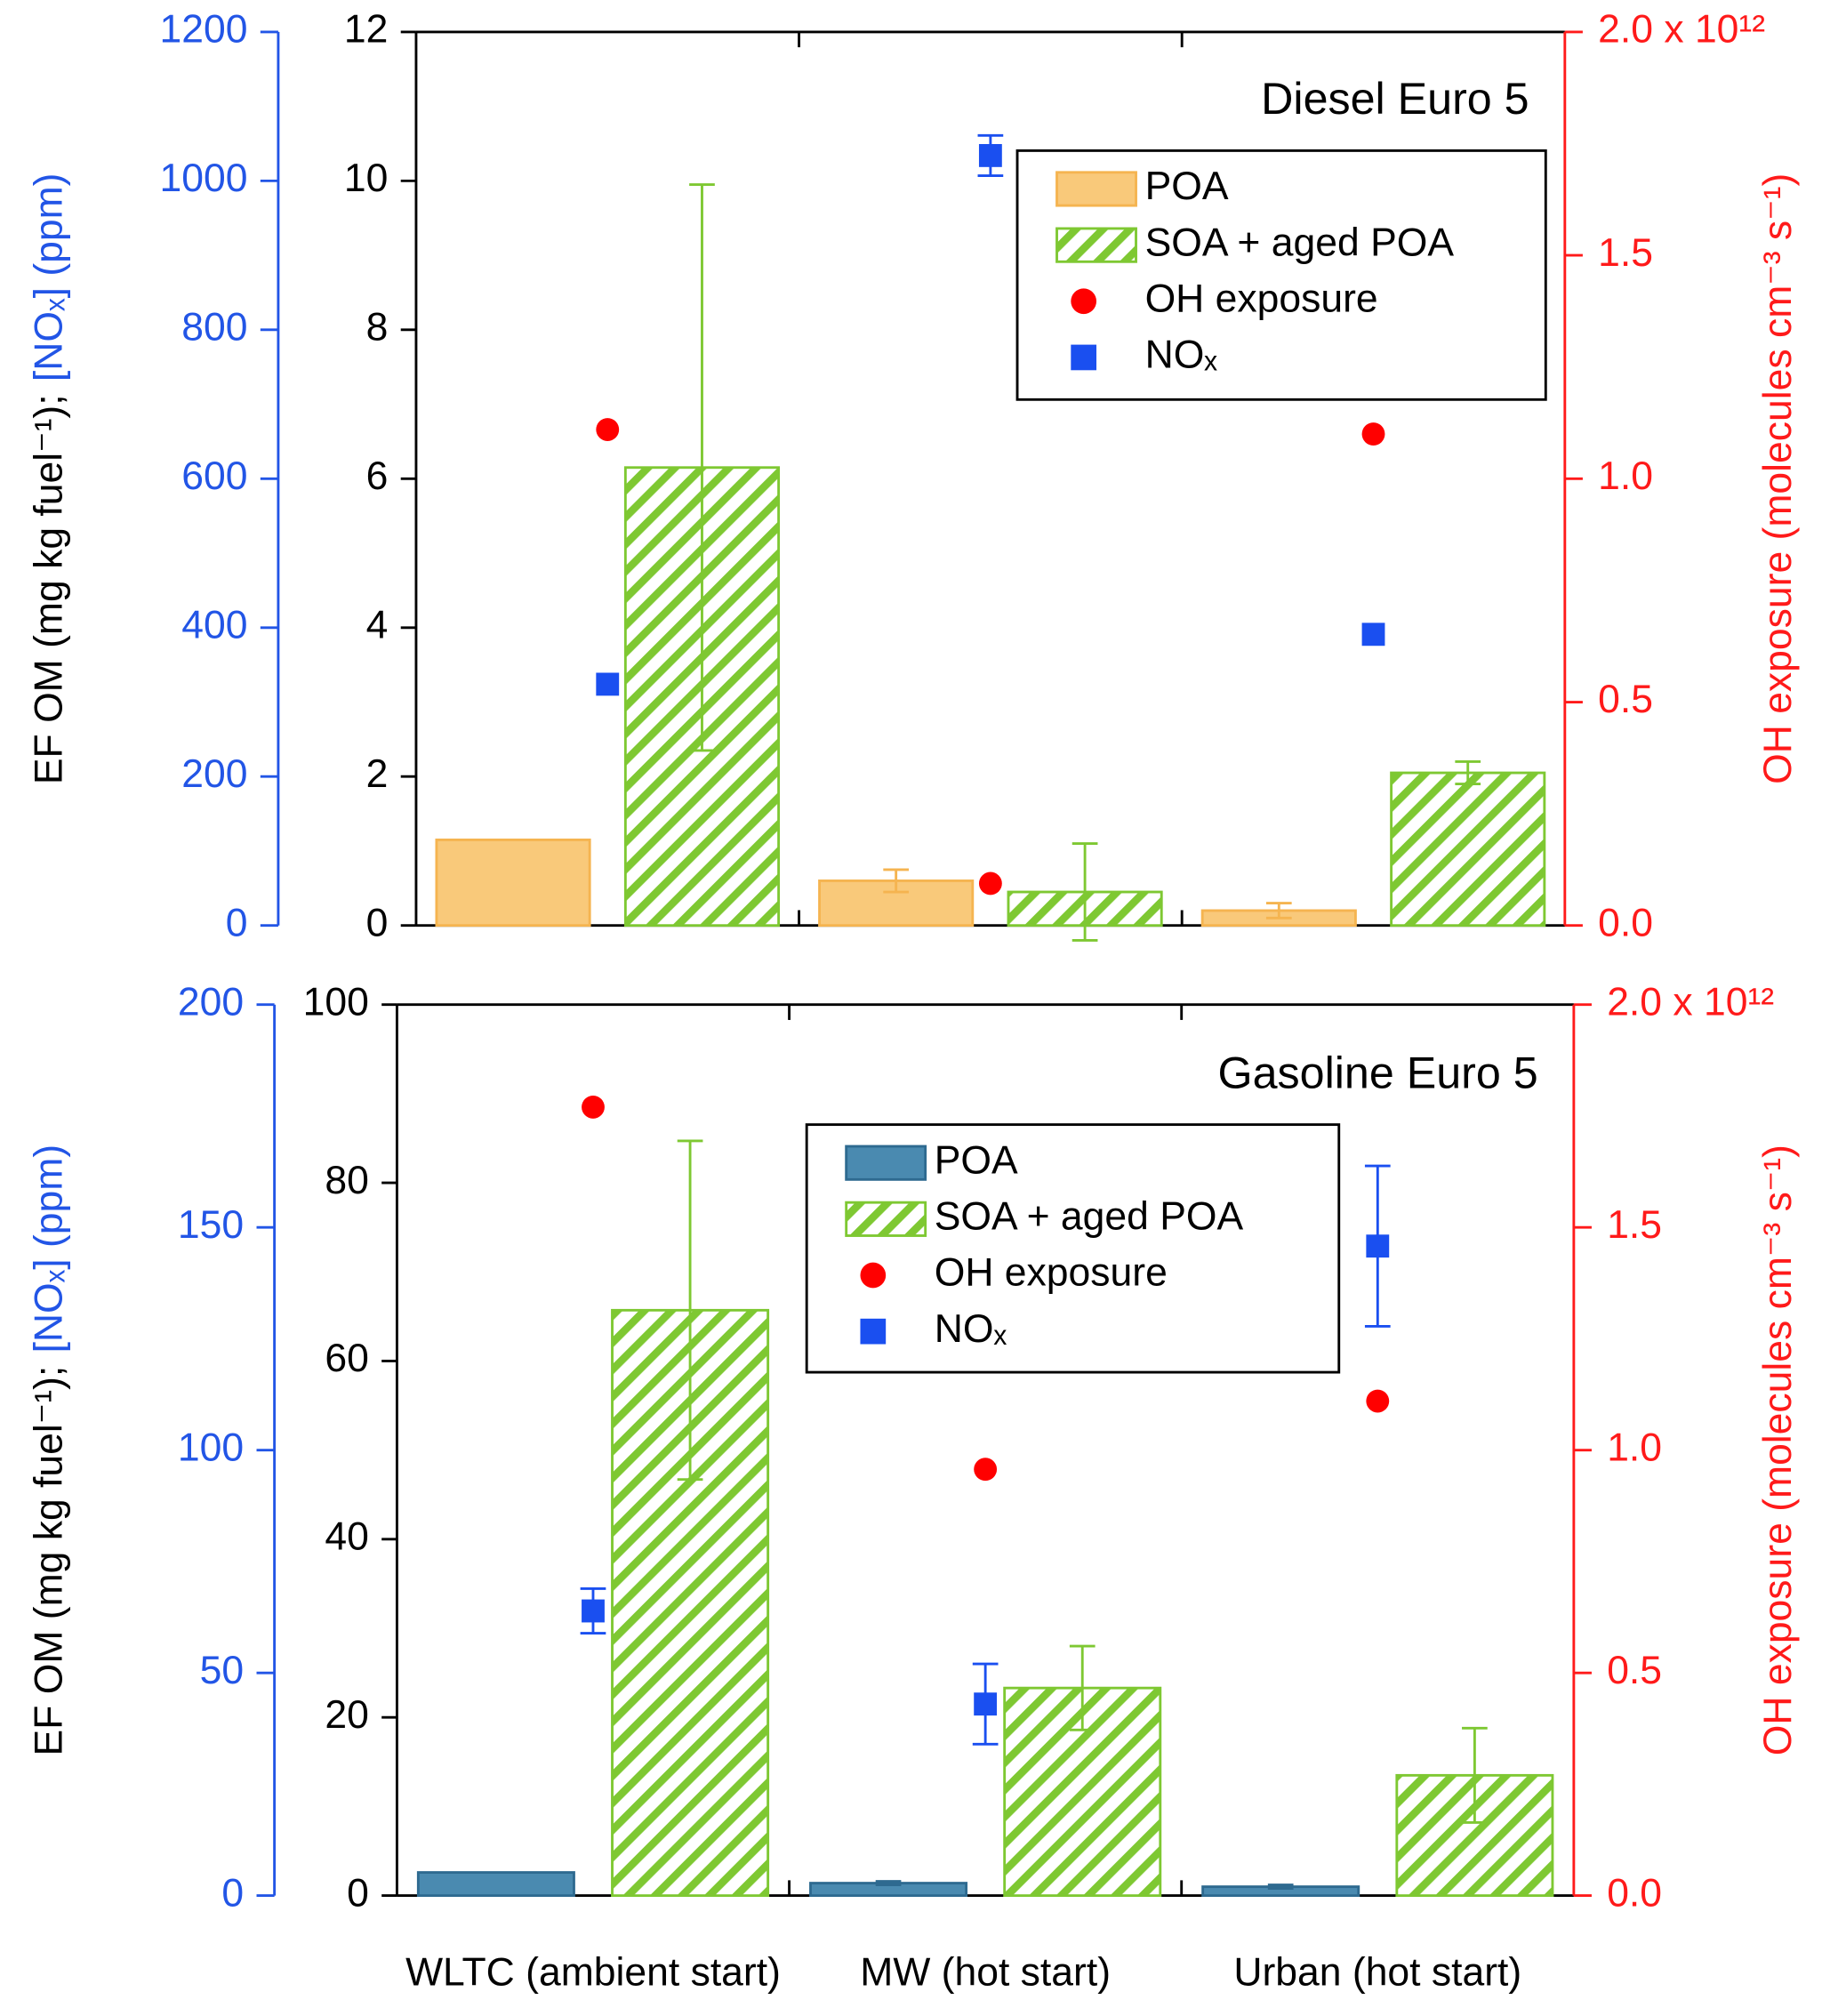  I want to click on y3-tick-label: 600, so click(214, 476).